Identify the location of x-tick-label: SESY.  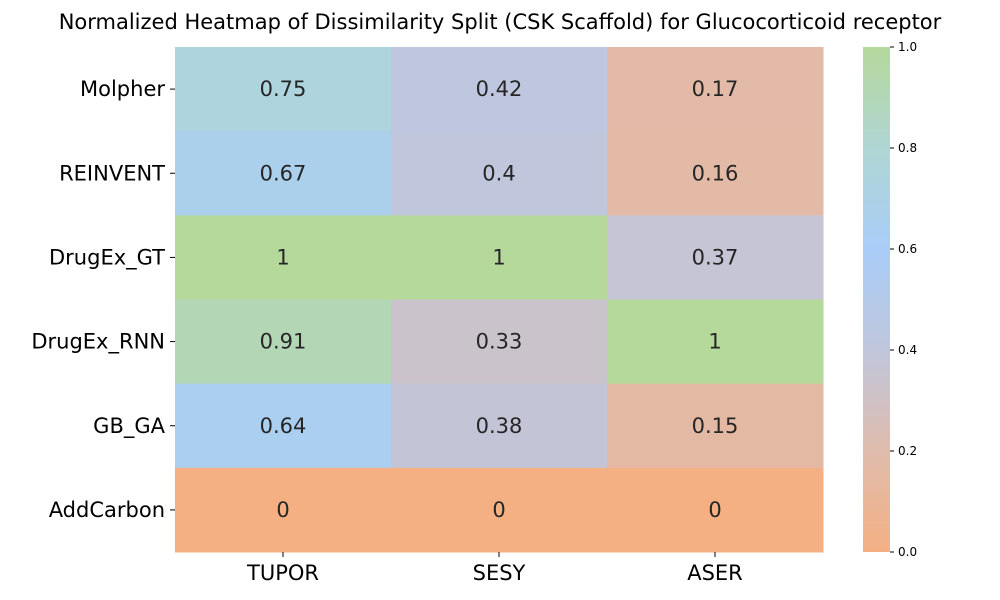
(499, 573).